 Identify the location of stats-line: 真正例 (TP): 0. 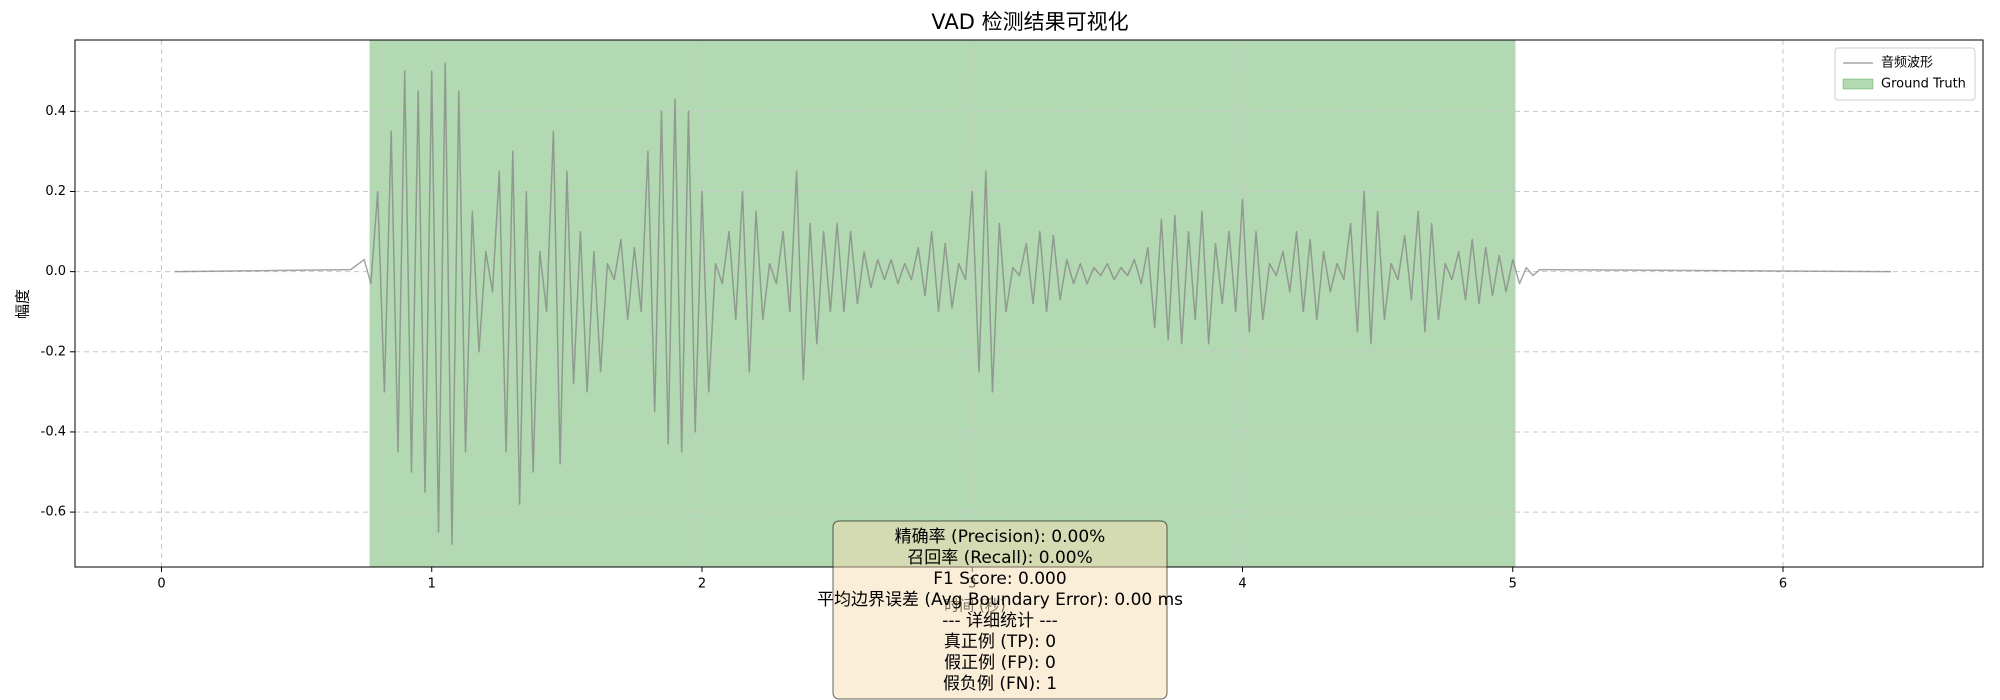
(1000, 642).